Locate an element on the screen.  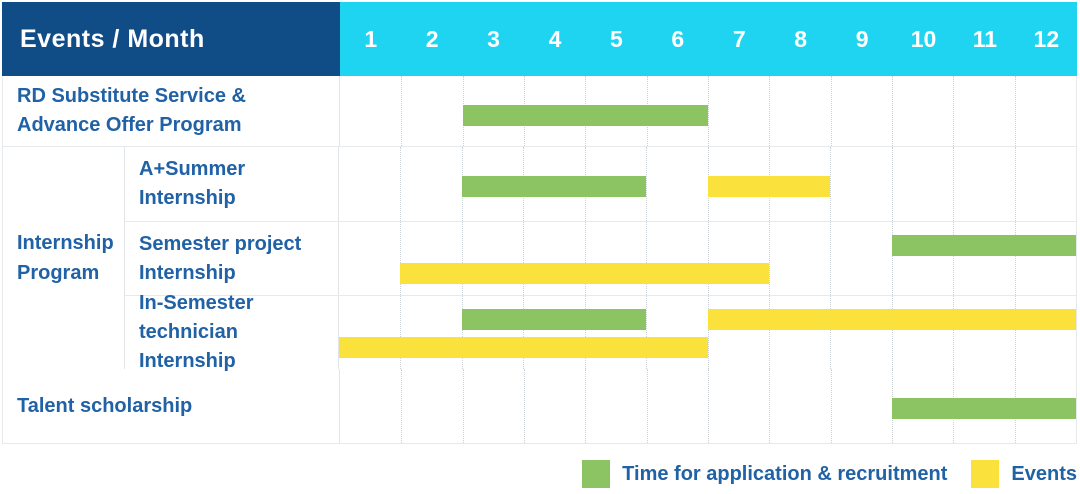
month-header-cell: 5 is located at coordinates (616, 38).